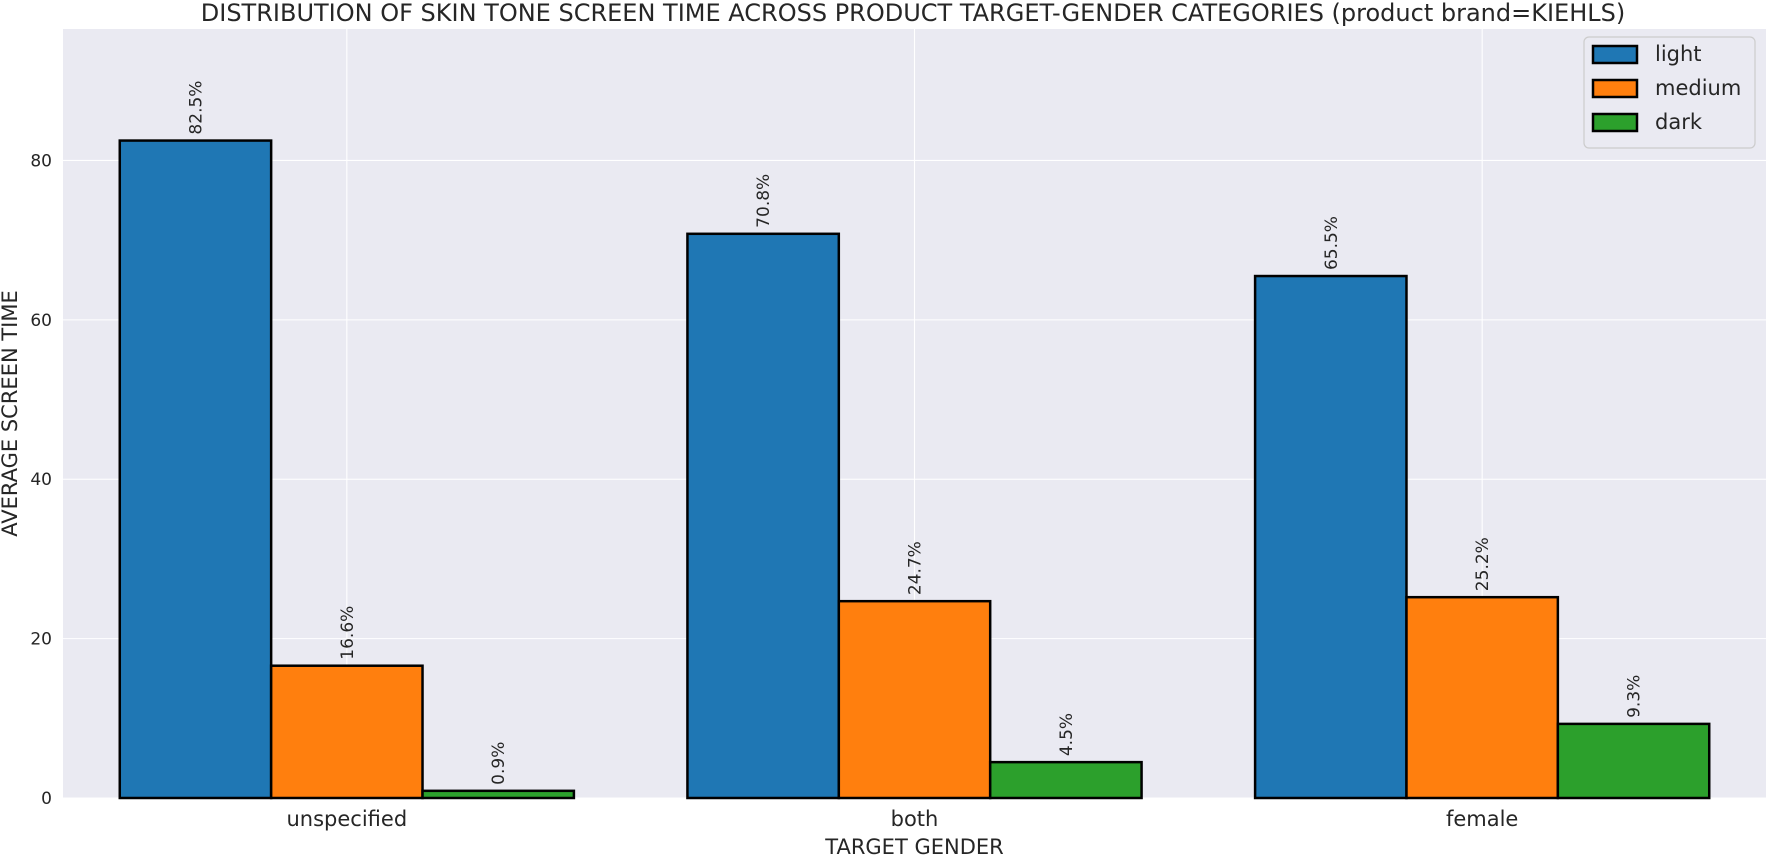  I want to click on x-axis-label: TARGET GENDER, so click(913, 847).